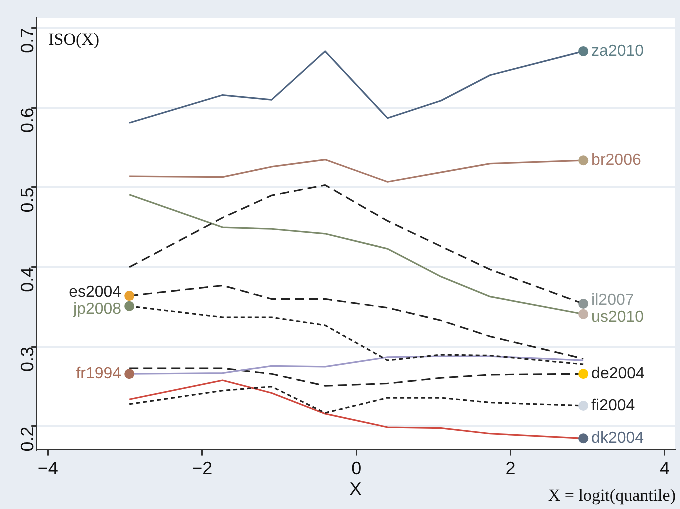 The image size is (680, 509). I want to click on series-label: fi2004, so click(614, 405).